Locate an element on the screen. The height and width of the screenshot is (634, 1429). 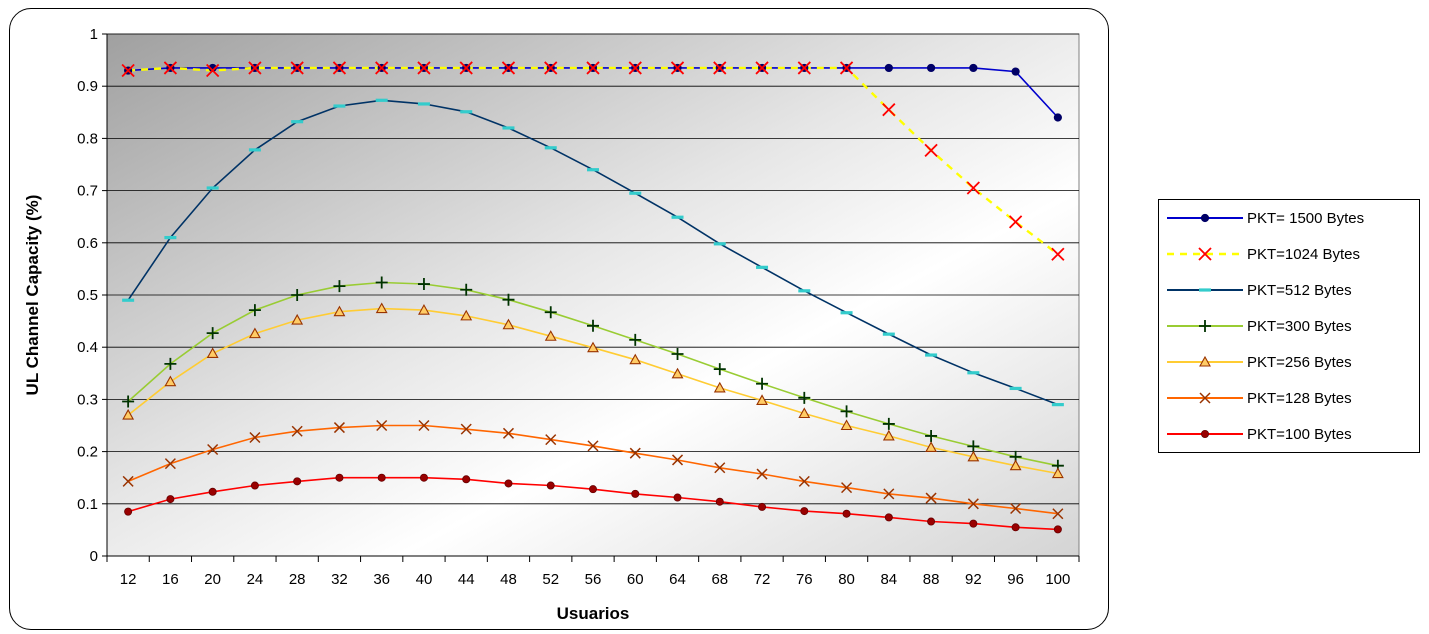
x-tick-label: 84 is located at coordinates (888, 579).